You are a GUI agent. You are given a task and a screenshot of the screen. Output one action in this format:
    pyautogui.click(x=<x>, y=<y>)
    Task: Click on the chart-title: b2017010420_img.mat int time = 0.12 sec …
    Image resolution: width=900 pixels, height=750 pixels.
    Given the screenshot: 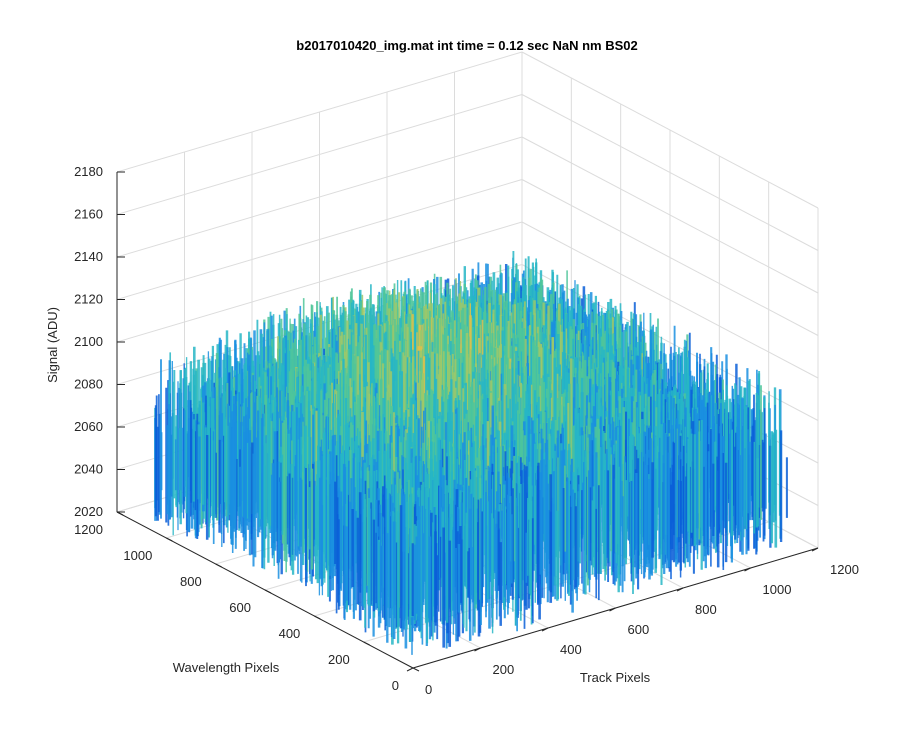 What is the action you would take?
    pyautogui.click(x=466, y=45)
    